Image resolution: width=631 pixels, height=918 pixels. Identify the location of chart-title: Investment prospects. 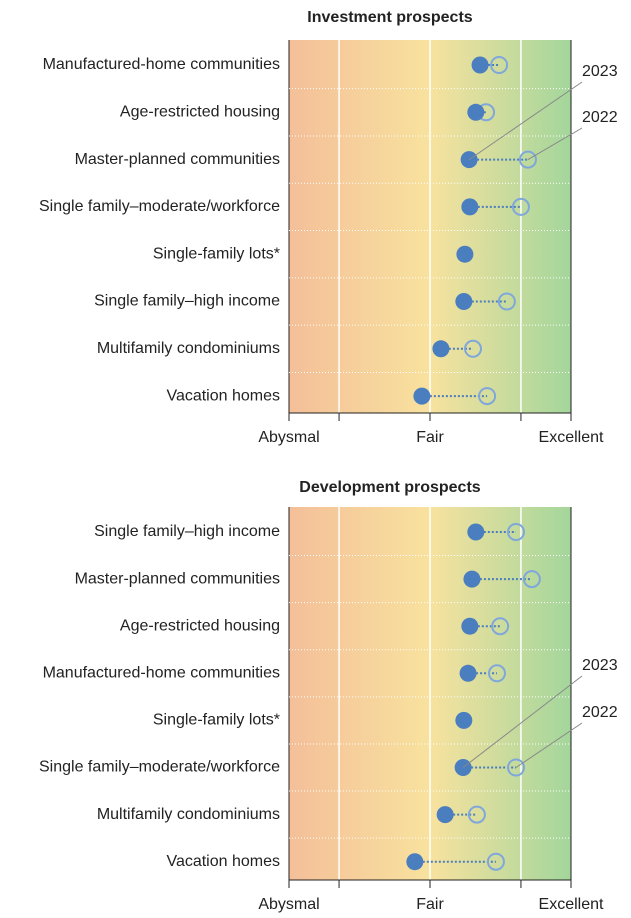
(389, 17).